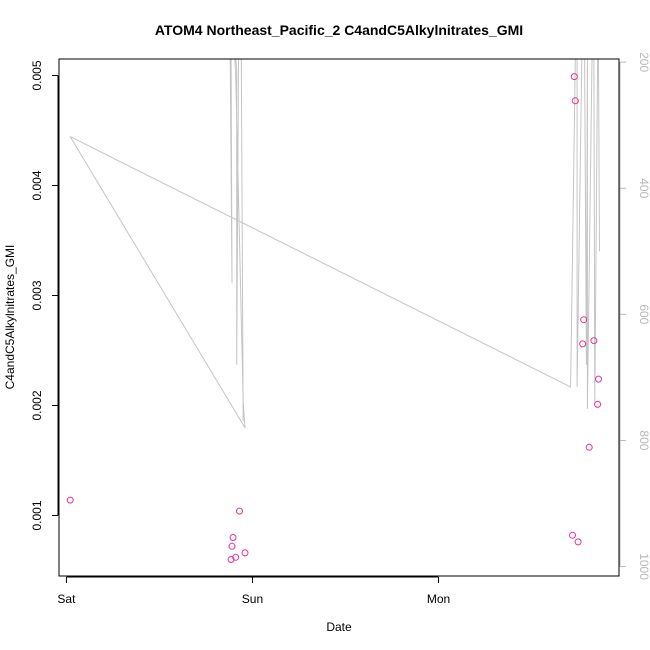 The width and height of the screenshot is (650, 650). I want to click on y2-tick-label-1: 200, so click(643, 62).